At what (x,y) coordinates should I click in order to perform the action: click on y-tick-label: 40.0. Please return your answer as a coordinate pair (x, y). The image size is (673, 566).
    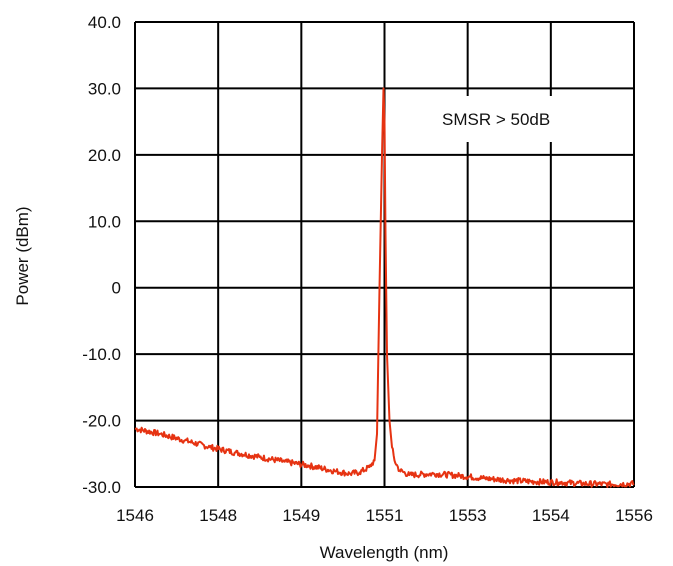
    Looking at the image, I should click on (104, 22).